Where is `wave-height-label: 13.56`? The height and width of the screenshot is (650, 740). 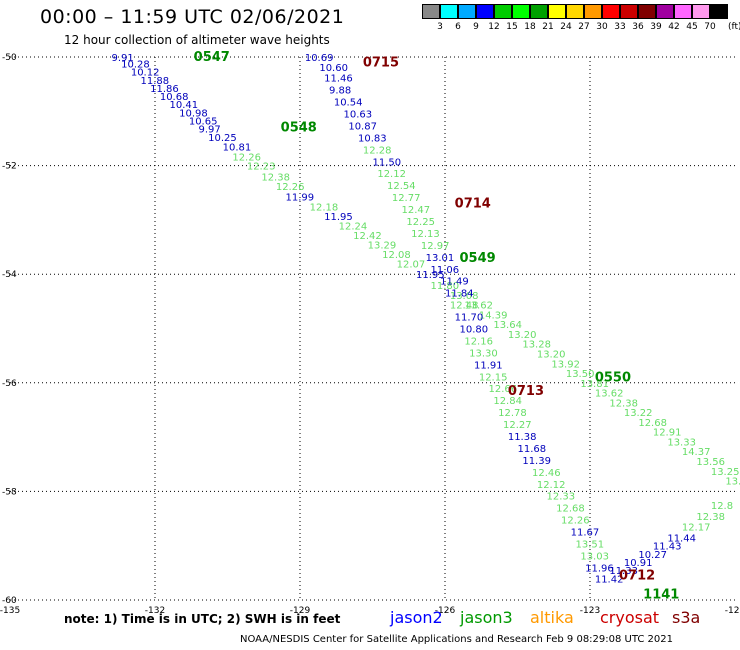
wave-height-label: 13.56 is located at coordinates (710, 462).